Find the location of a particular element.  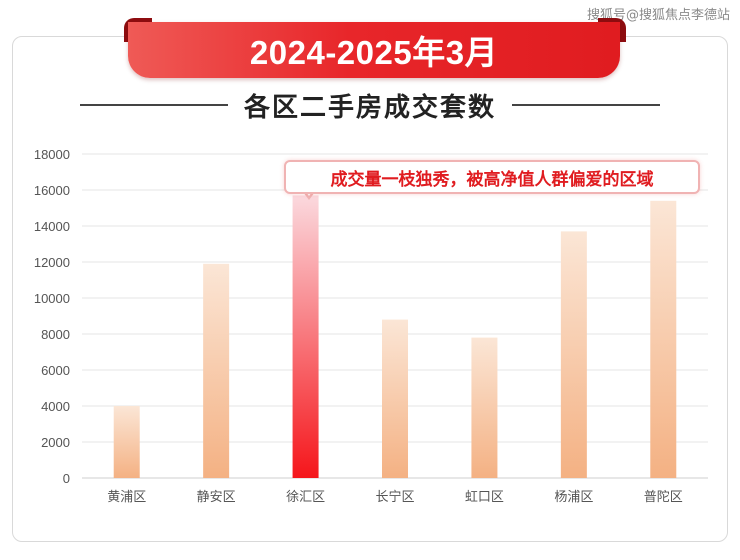

title-divider-right is located at coordinates (586, 105).